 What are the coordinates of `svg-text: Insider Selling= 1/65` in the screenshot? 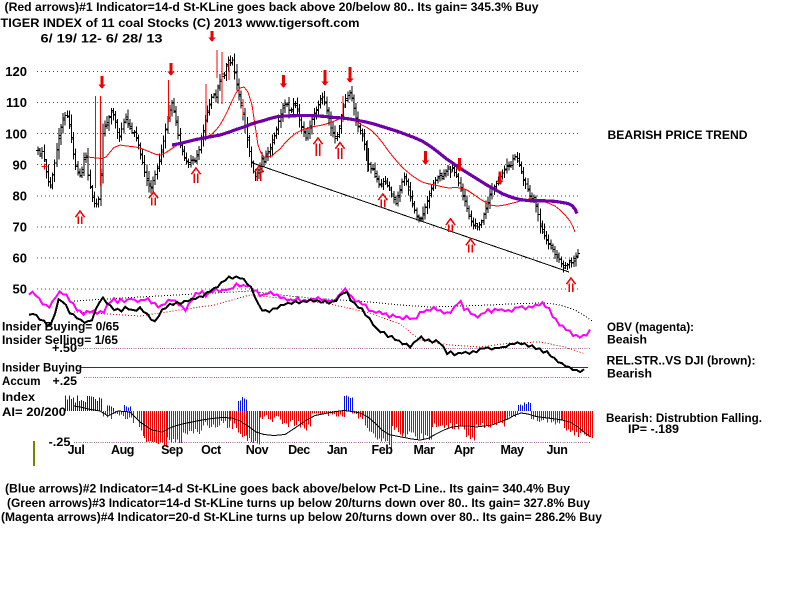 It's located at (60, 340).